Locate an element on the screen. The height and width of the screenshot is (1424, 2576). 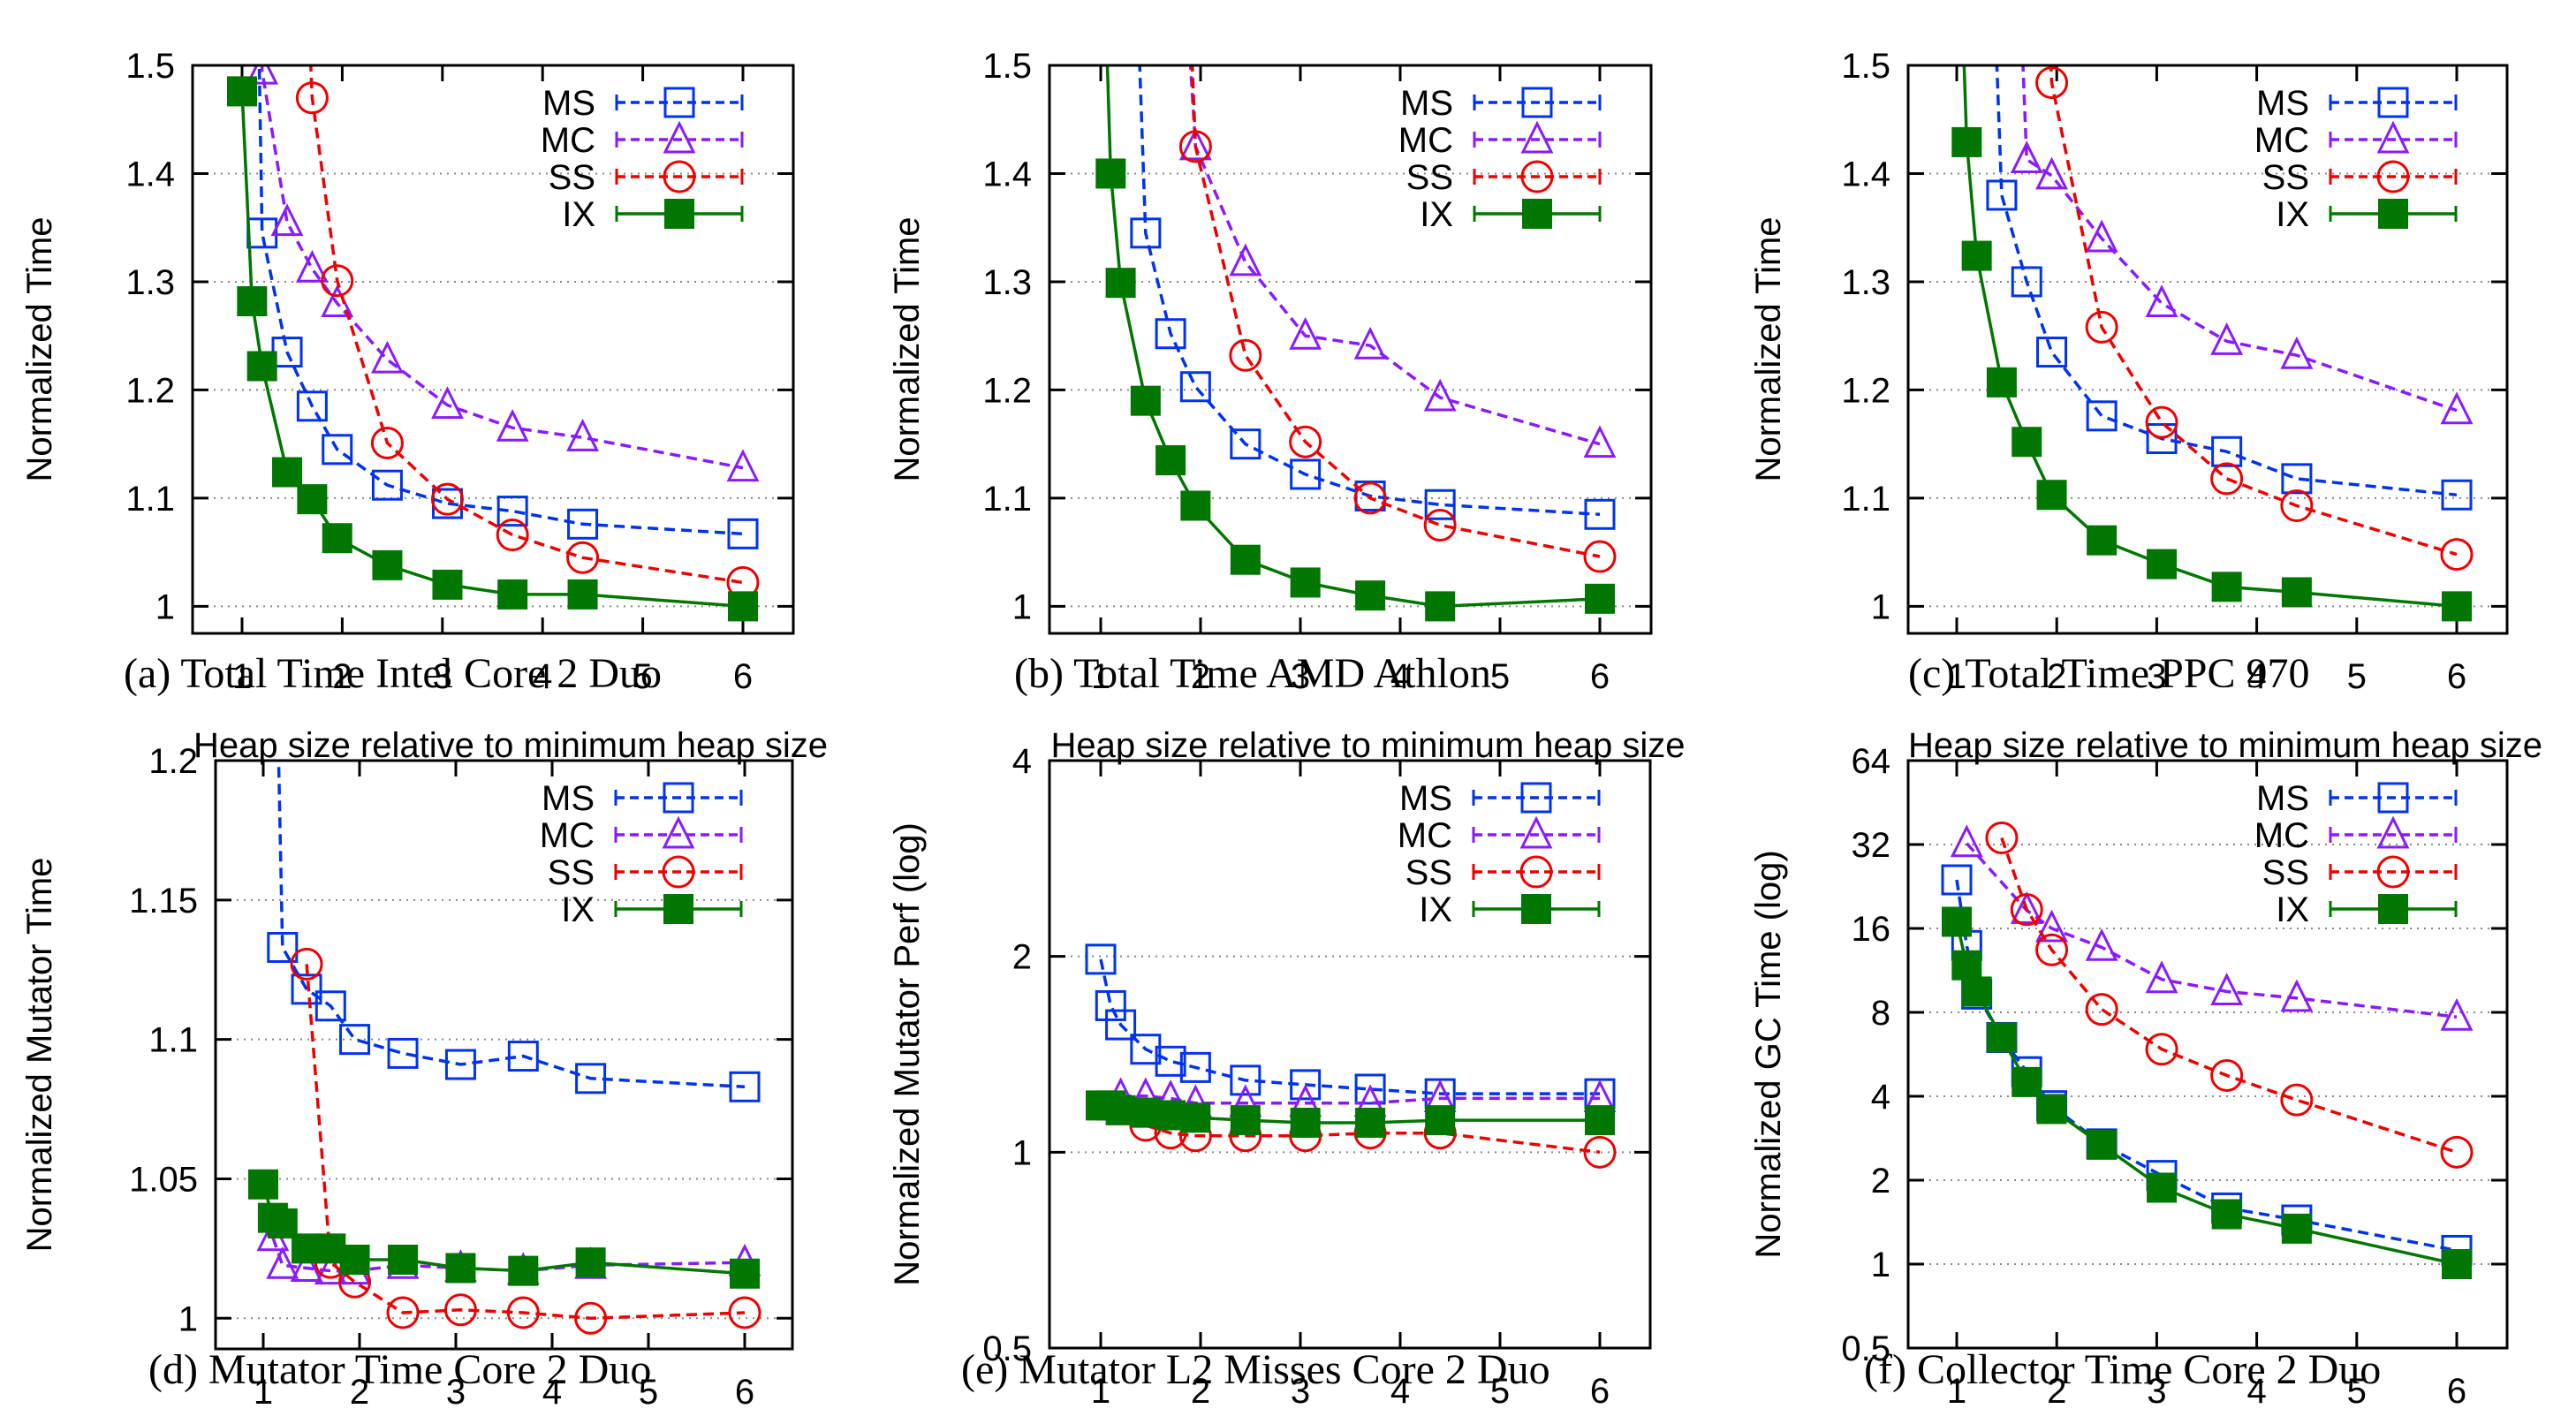
x-tick-label: 3 is located at coordinates (2156, 1391).